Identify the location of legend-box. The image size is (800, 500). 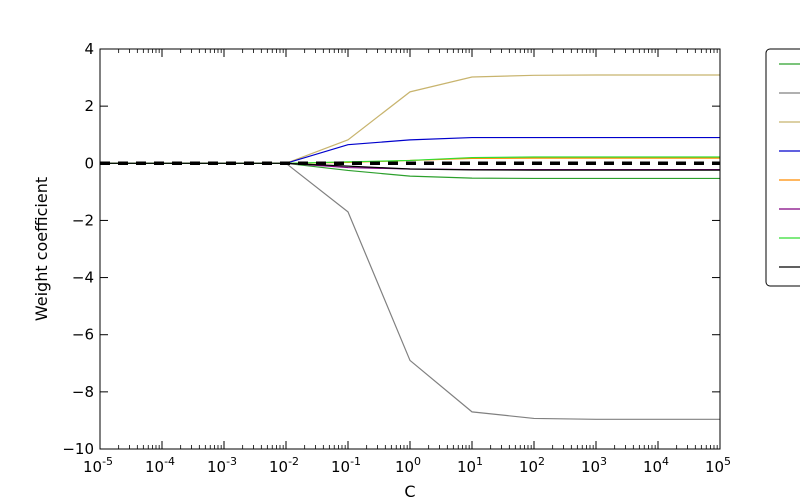
(782, 167).